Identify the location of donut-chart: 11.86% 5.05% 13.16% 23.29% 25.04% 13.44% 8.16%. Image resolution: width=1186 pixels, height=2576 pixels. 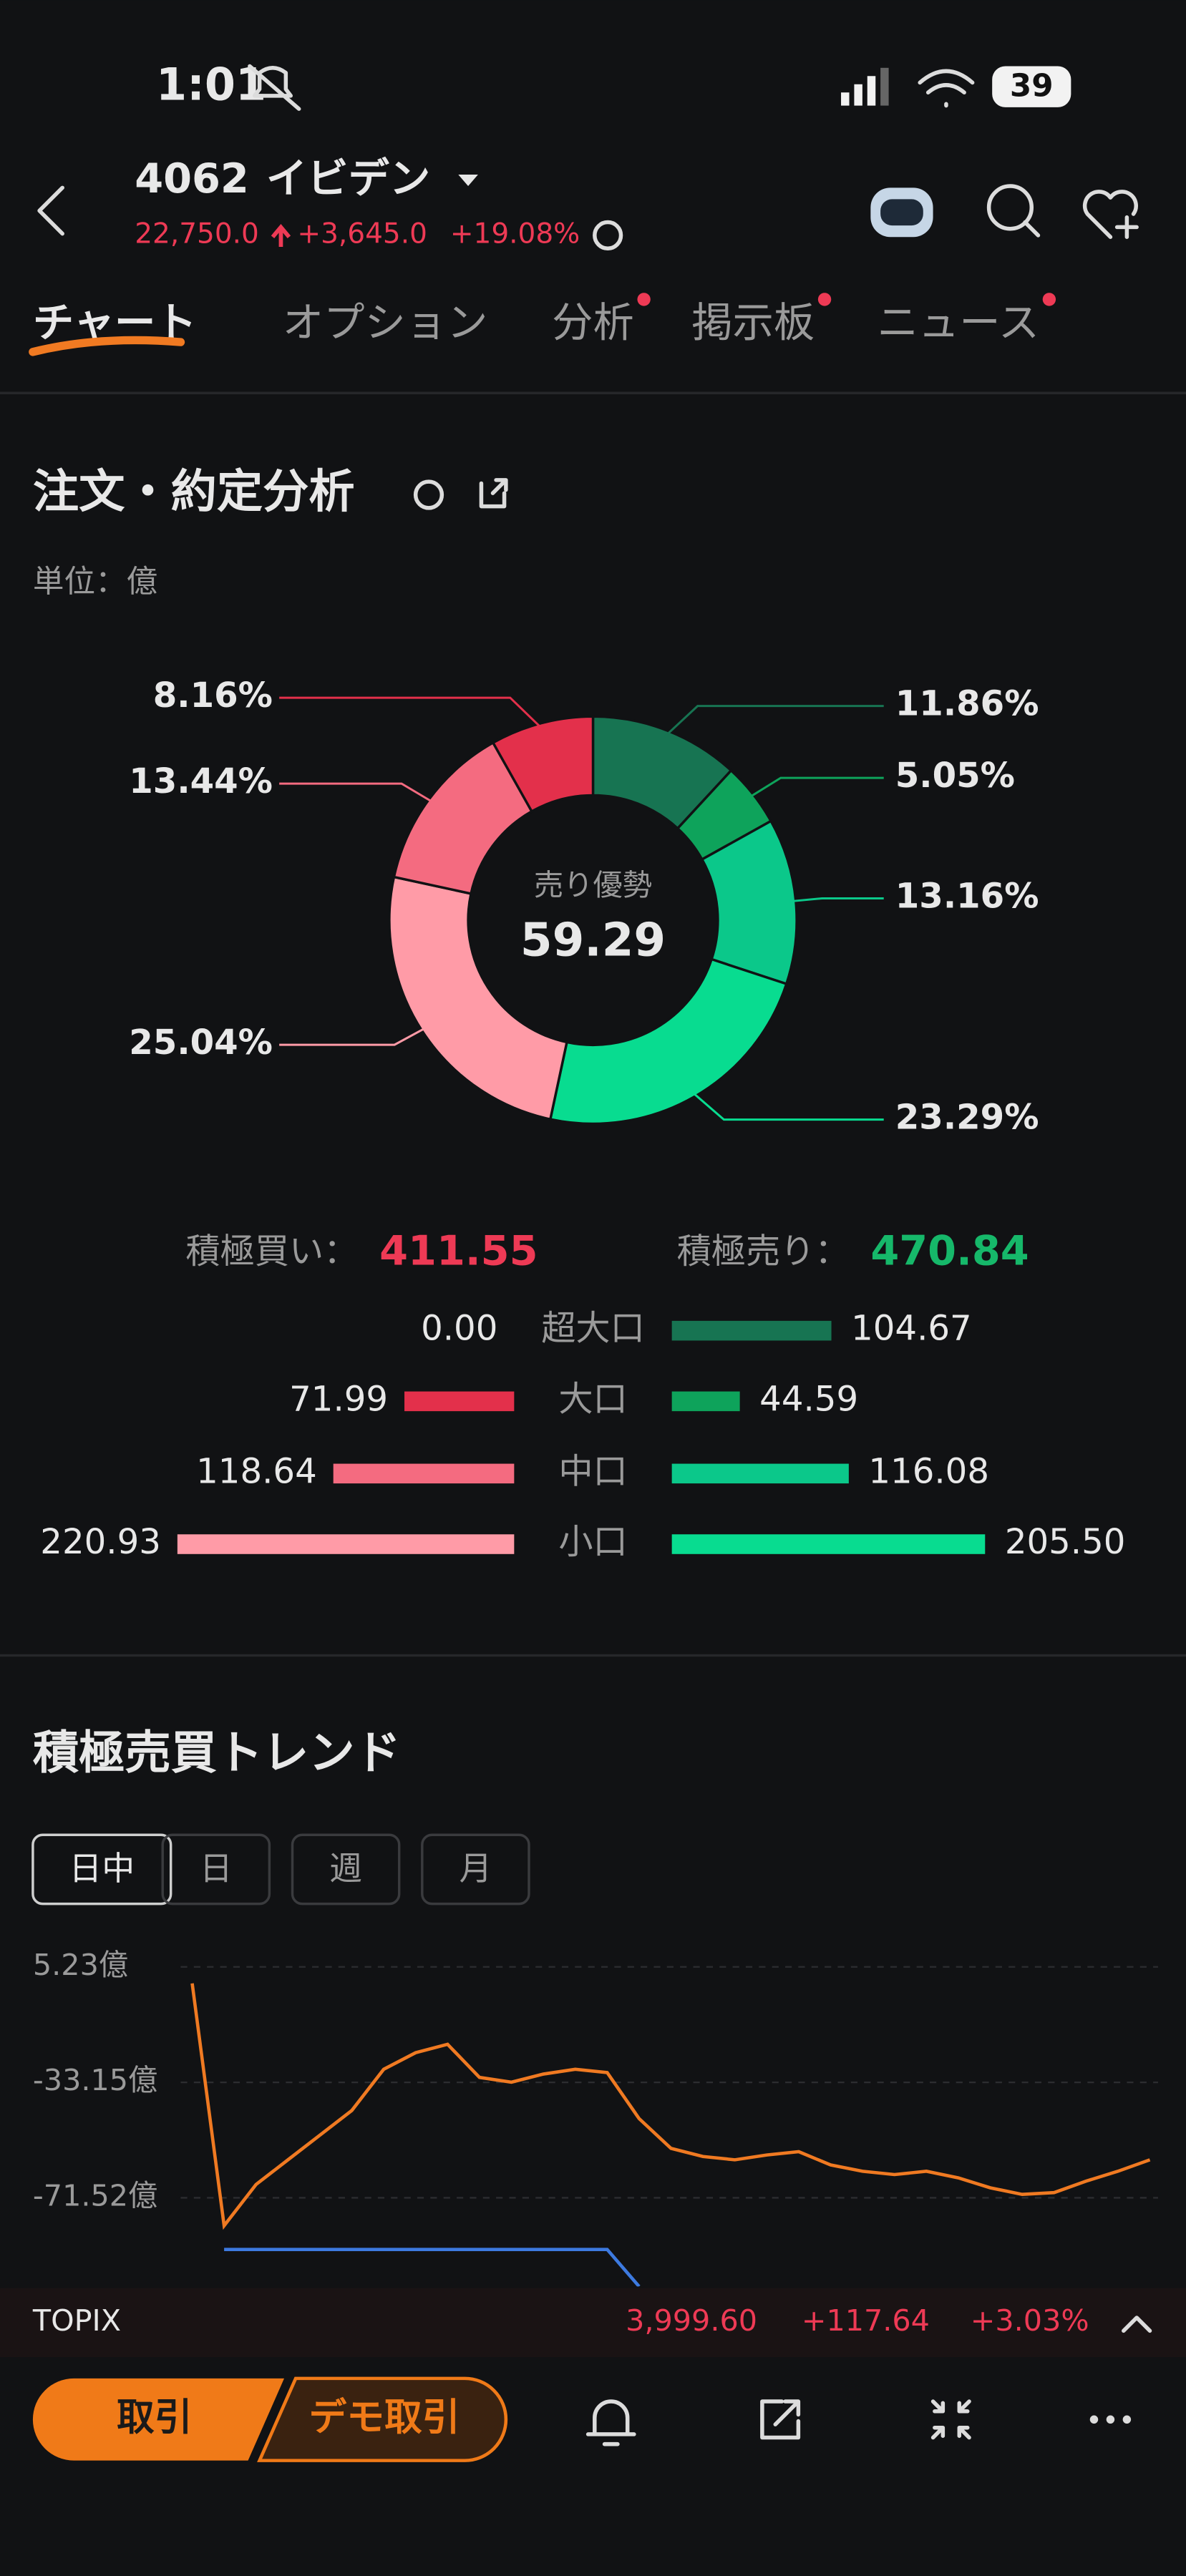
(584, 906).